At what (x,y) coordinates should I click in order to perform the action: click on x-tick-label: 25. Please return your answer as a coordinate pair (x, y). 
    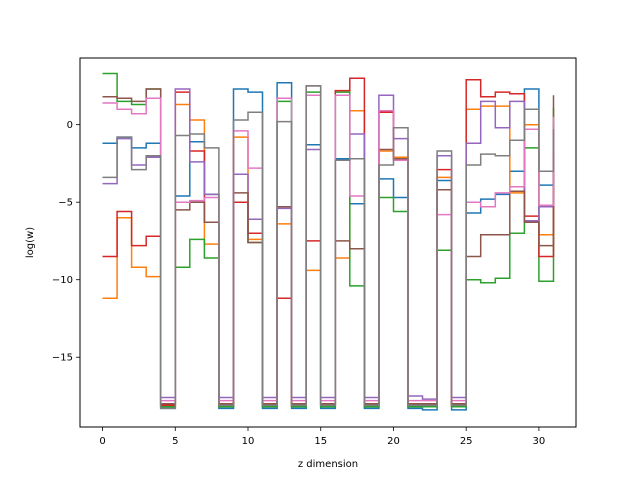
    Looking at the image, I should click on (466, 441).